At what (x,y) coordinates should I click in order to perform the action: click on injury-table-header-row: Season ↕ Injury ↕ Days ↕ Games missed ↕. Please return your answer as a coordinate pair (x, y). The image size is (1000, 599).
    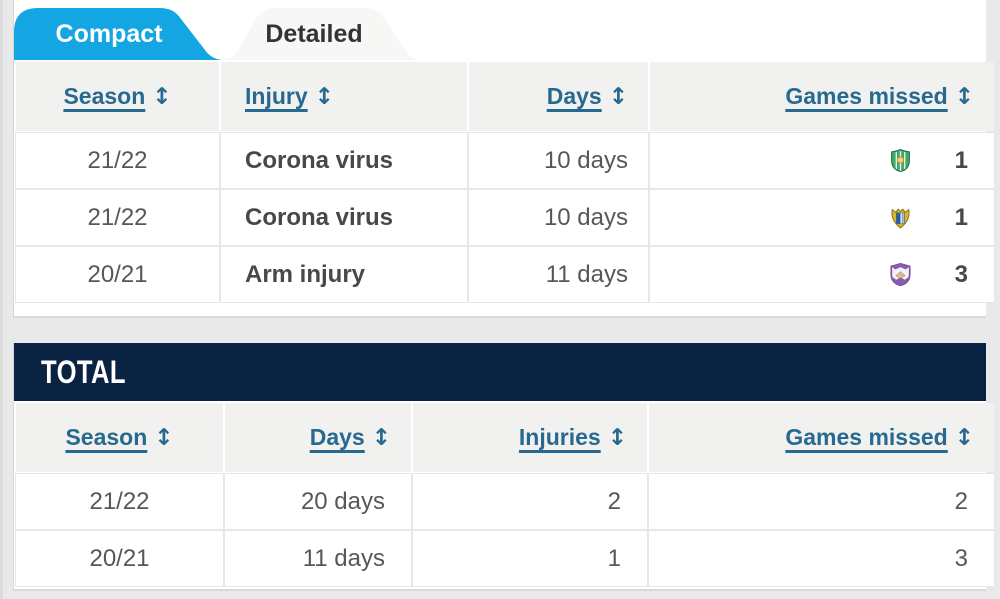
    Looking at the image, I should click on (505, 96).